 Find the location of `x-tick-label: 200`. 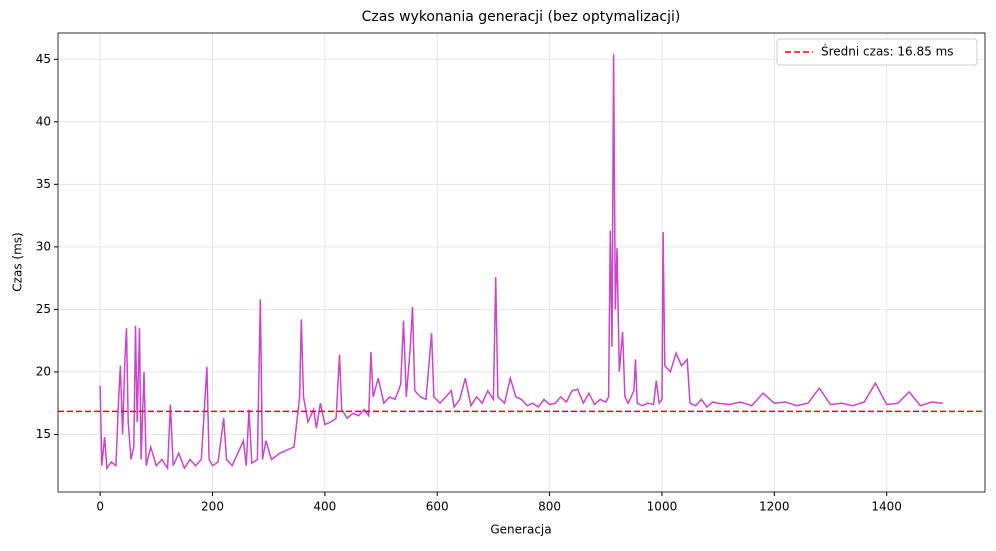

x-tick-label: 200 is located at coordinates (212, 507).